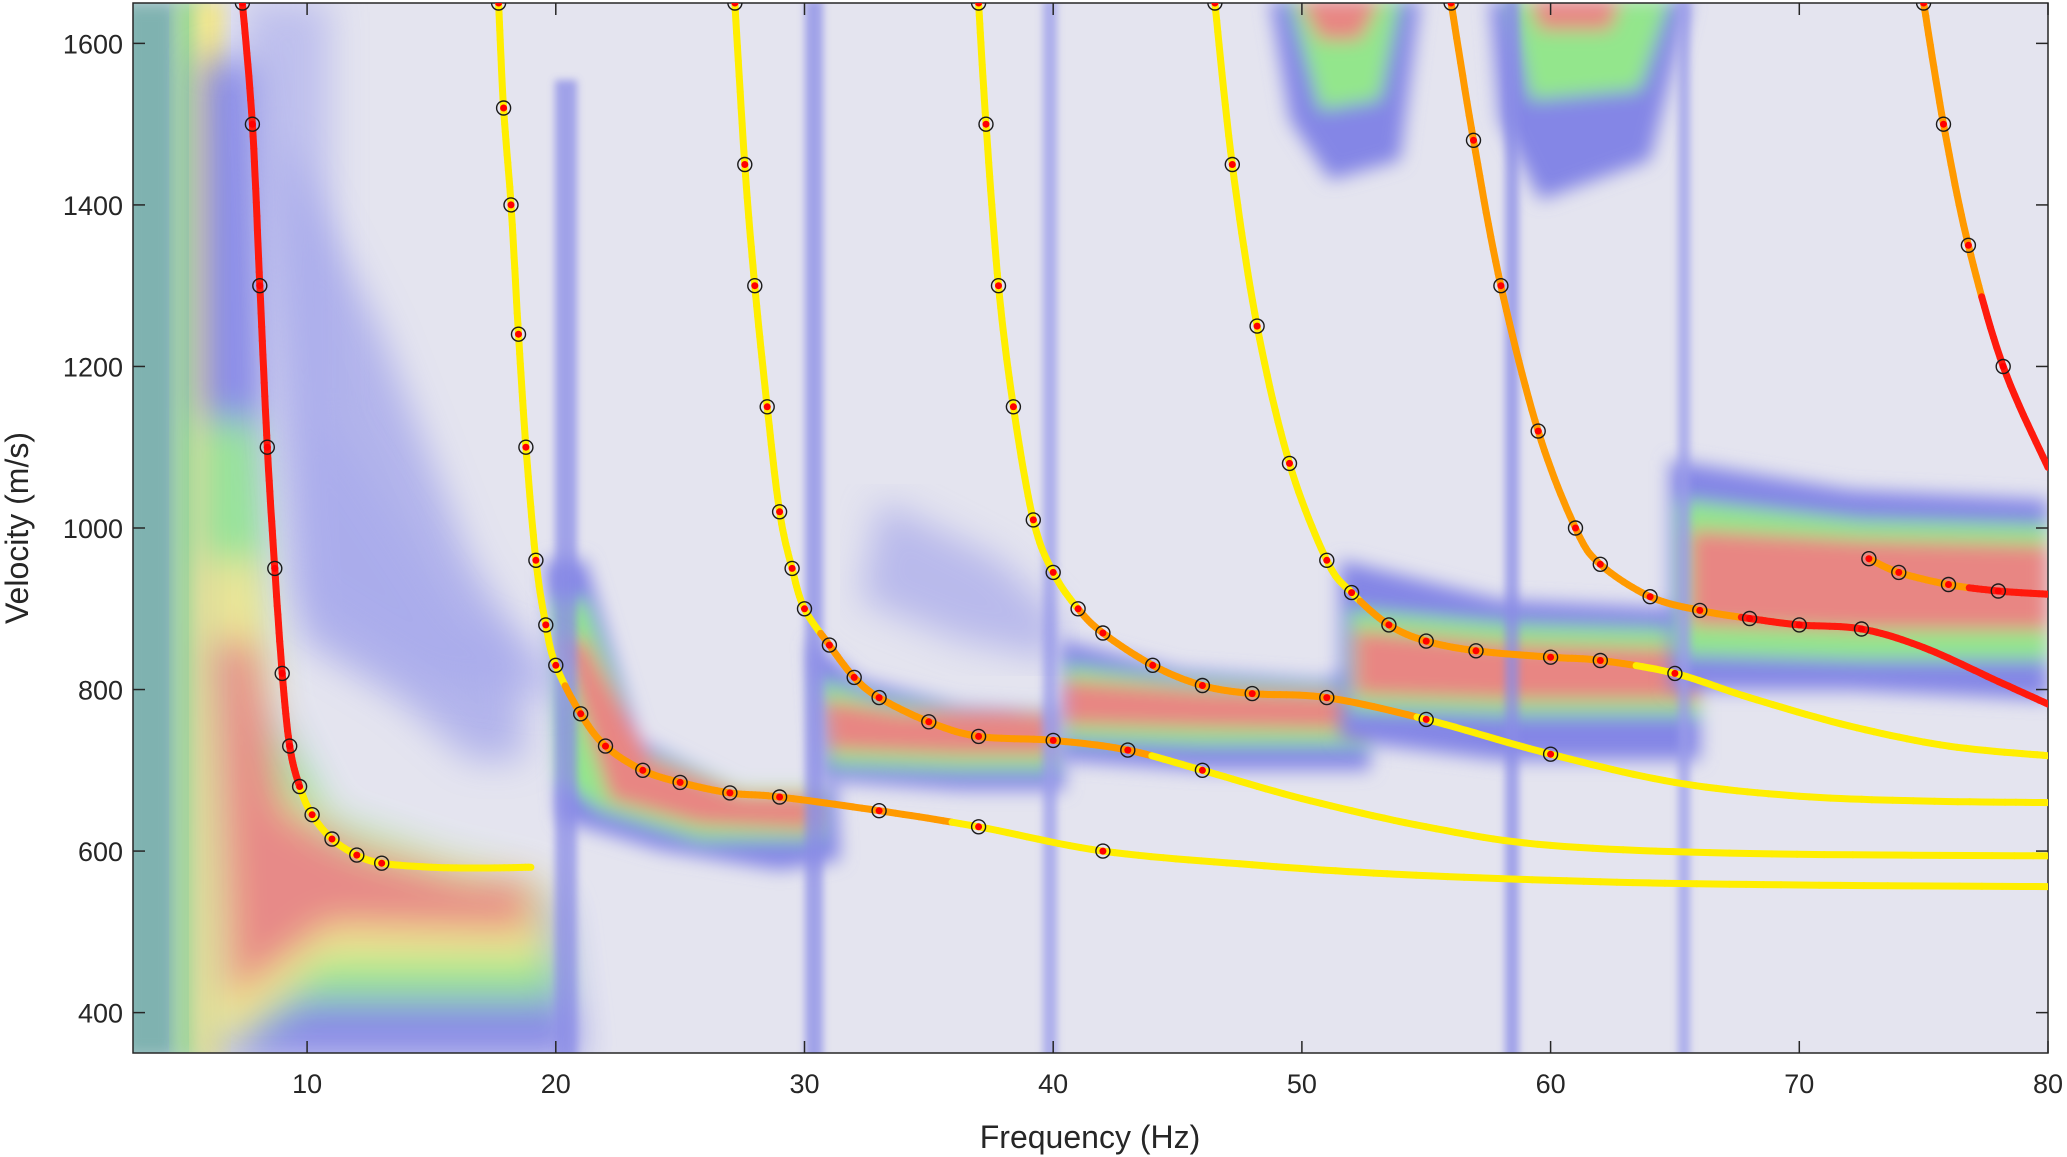 This screenshot has height=1157, width=2067. Describe the element at coordinates (1090, 1137) in the screenshot. I see `x-axis-label: Frequency (Hz)` at that location.